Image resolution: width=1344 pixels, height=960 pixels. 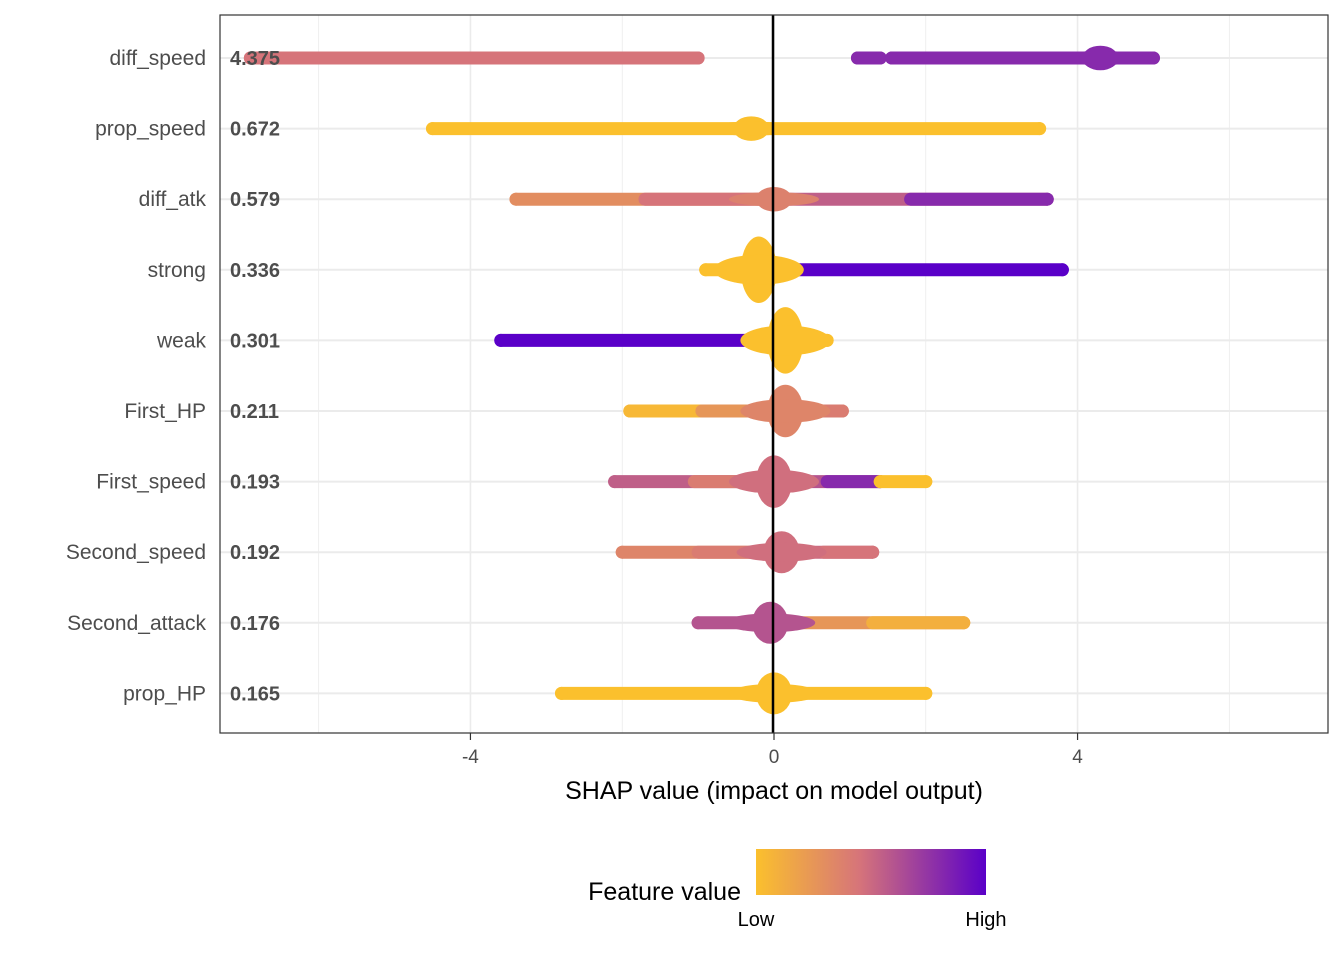 What do you see at coordinates (255, 694) in the screenshot?
I see `mean-shap-label: 0.165` at bounding box center [255, 694].